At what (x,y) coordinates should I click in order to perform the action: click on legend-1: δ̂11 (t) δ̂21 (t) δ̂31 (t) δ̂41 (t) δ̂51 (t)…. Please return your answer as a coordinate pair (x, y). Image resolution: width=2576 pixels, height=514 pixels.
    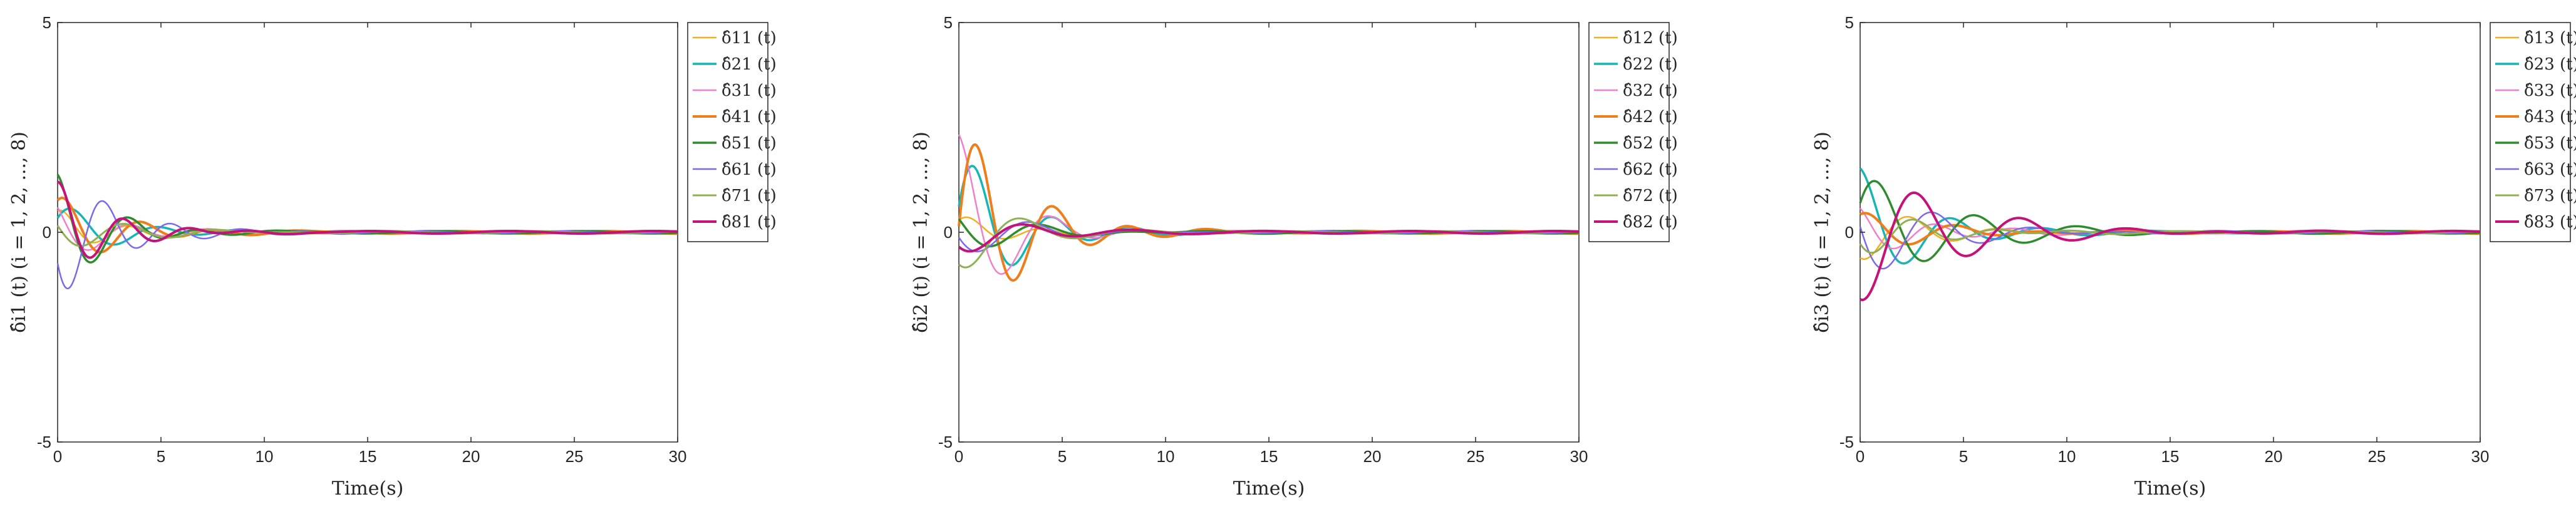
    Looking at the image, I should click on (732, 132).